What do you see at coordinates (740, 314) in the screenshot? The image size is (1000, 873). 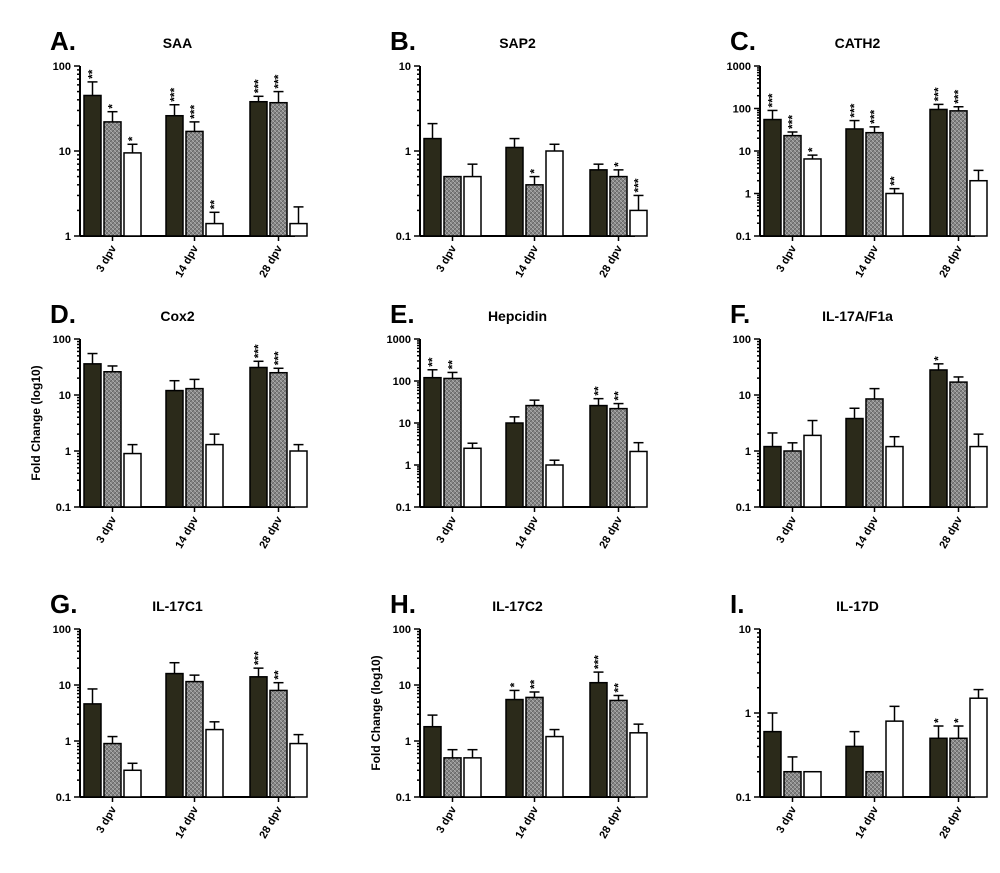 I see `panel-letter: F.` at bounding box center [740, 314].